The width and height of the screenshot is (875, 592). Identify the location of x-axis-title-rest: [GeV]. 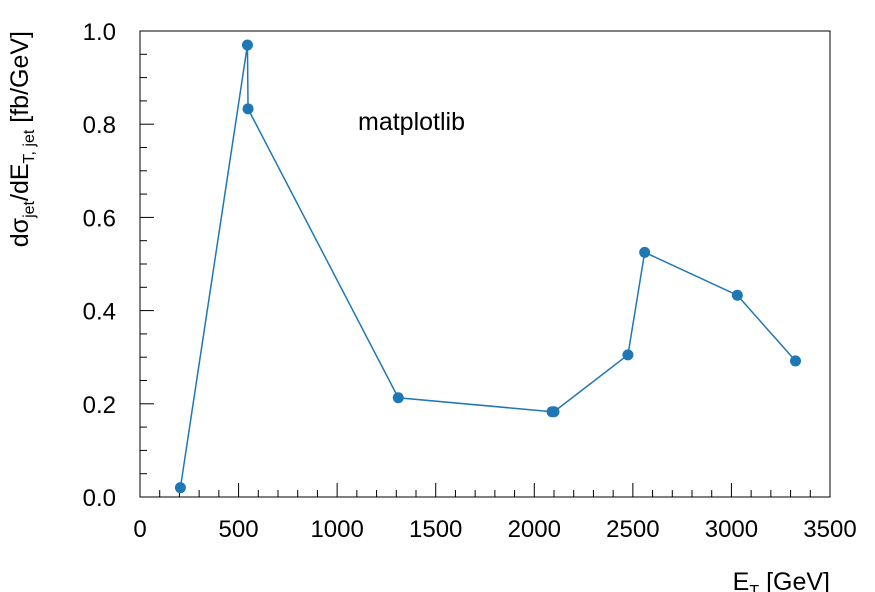
(794, 580).